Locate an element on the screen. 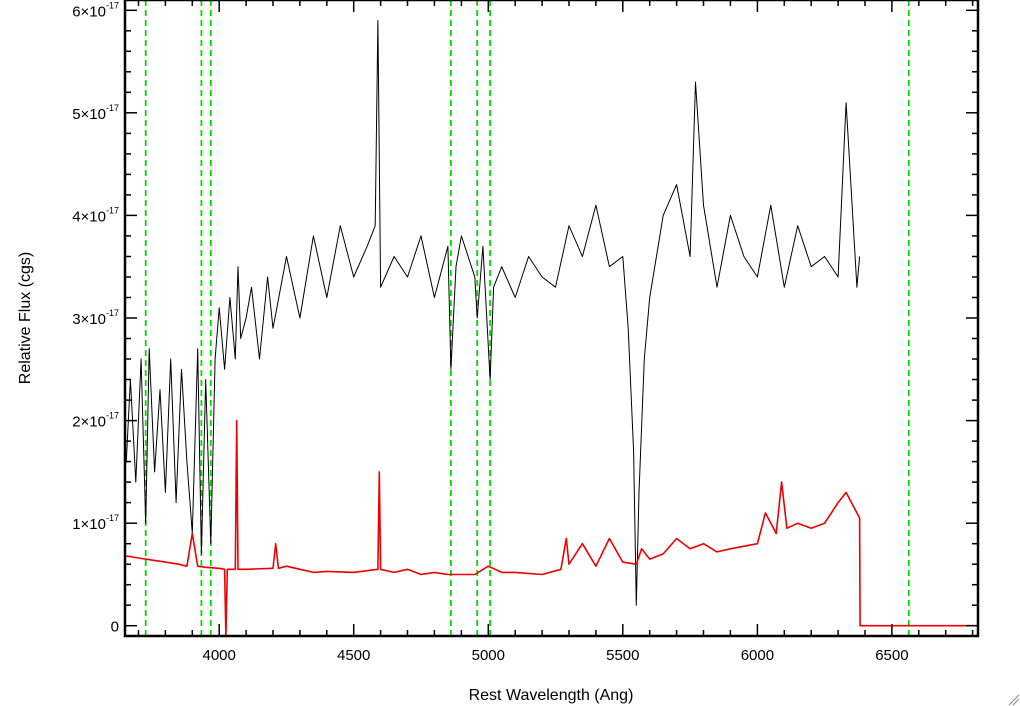  y-tick-label: 3×10⁻¹⁷ is located at coordinates (95, 318).